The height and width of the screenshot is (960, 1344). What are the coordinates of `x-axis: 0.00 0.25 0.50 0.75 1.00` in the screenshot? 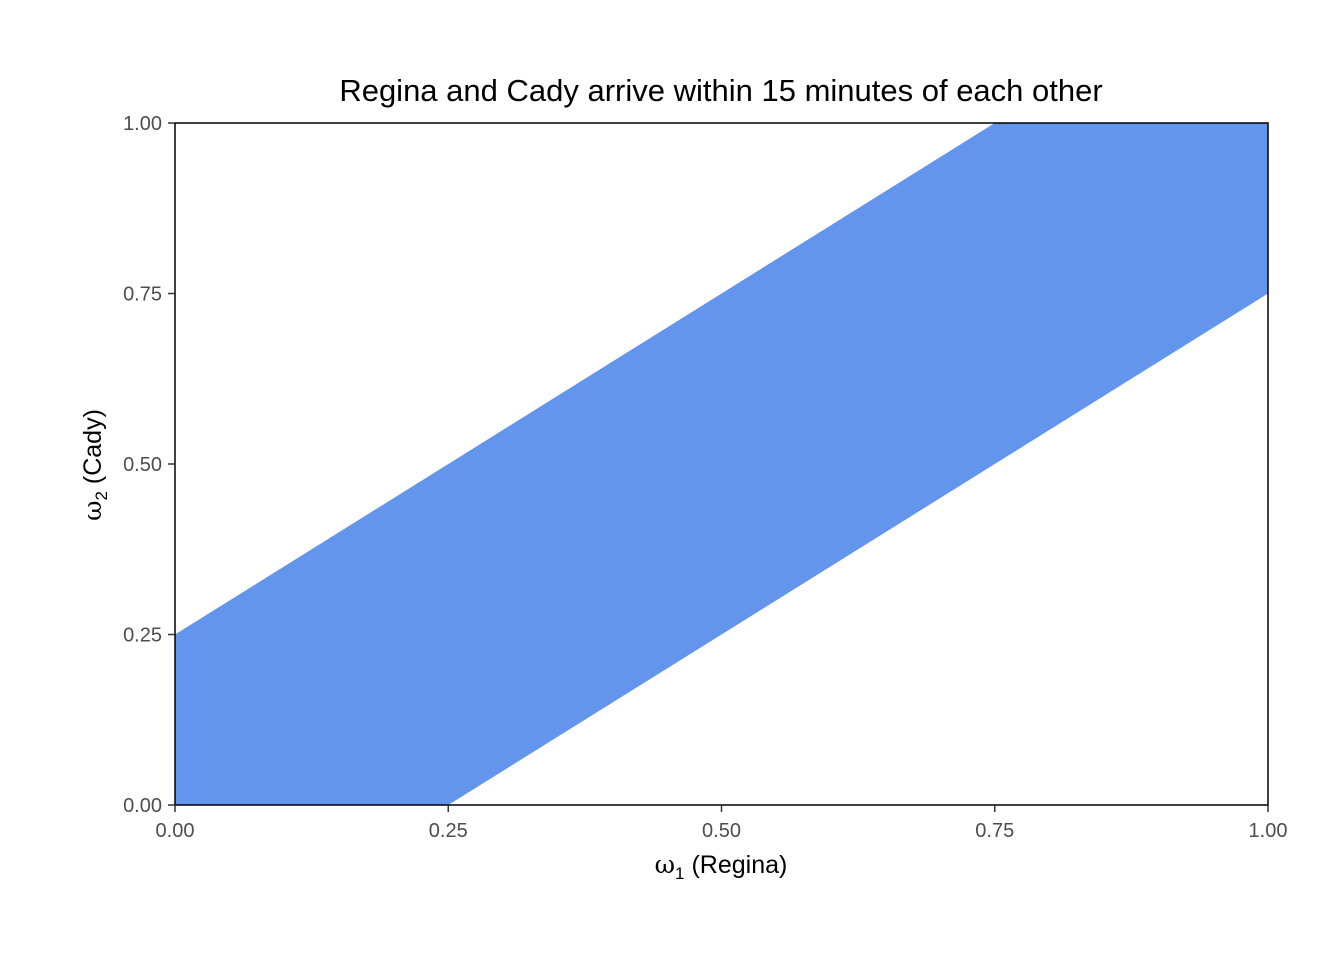 It's located at (722, 823).